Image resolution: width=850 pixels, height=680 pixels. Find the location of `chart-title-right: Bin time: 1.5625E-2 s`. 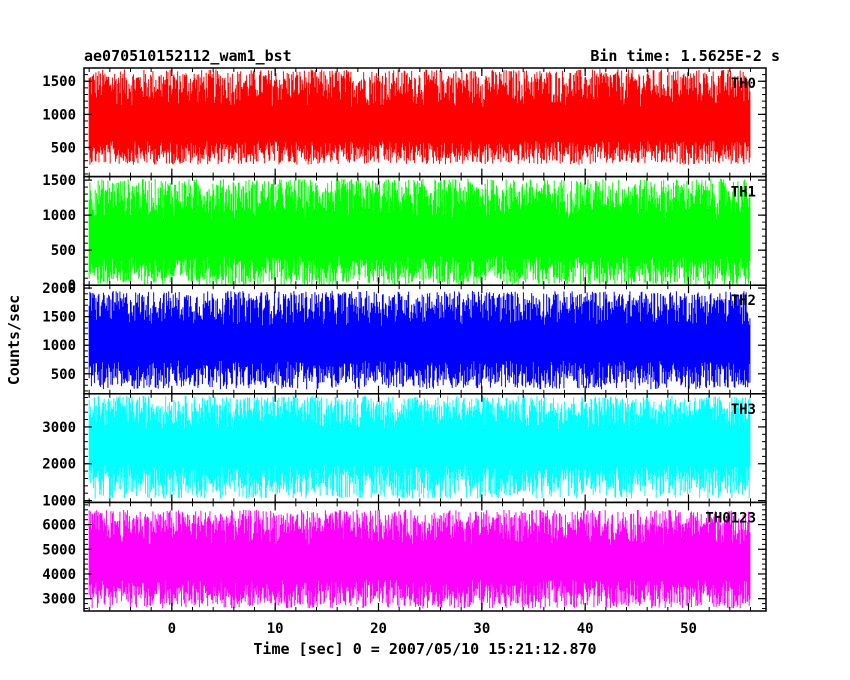

chart-title-right: Bin time: 1.5625E-2 s is located at coordinates (685, 56).